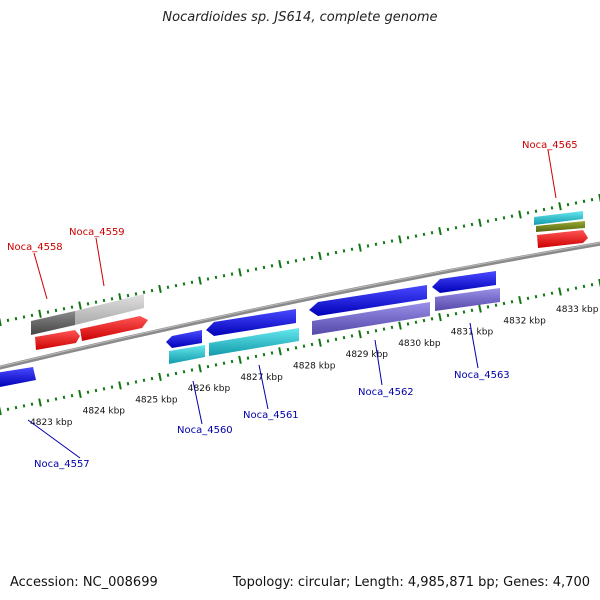 Image resolution: width=600 pixels, height=600 pixels. I want to click on map-title: Nocardioides sp. JS614, complete genome, so click(300, 17).